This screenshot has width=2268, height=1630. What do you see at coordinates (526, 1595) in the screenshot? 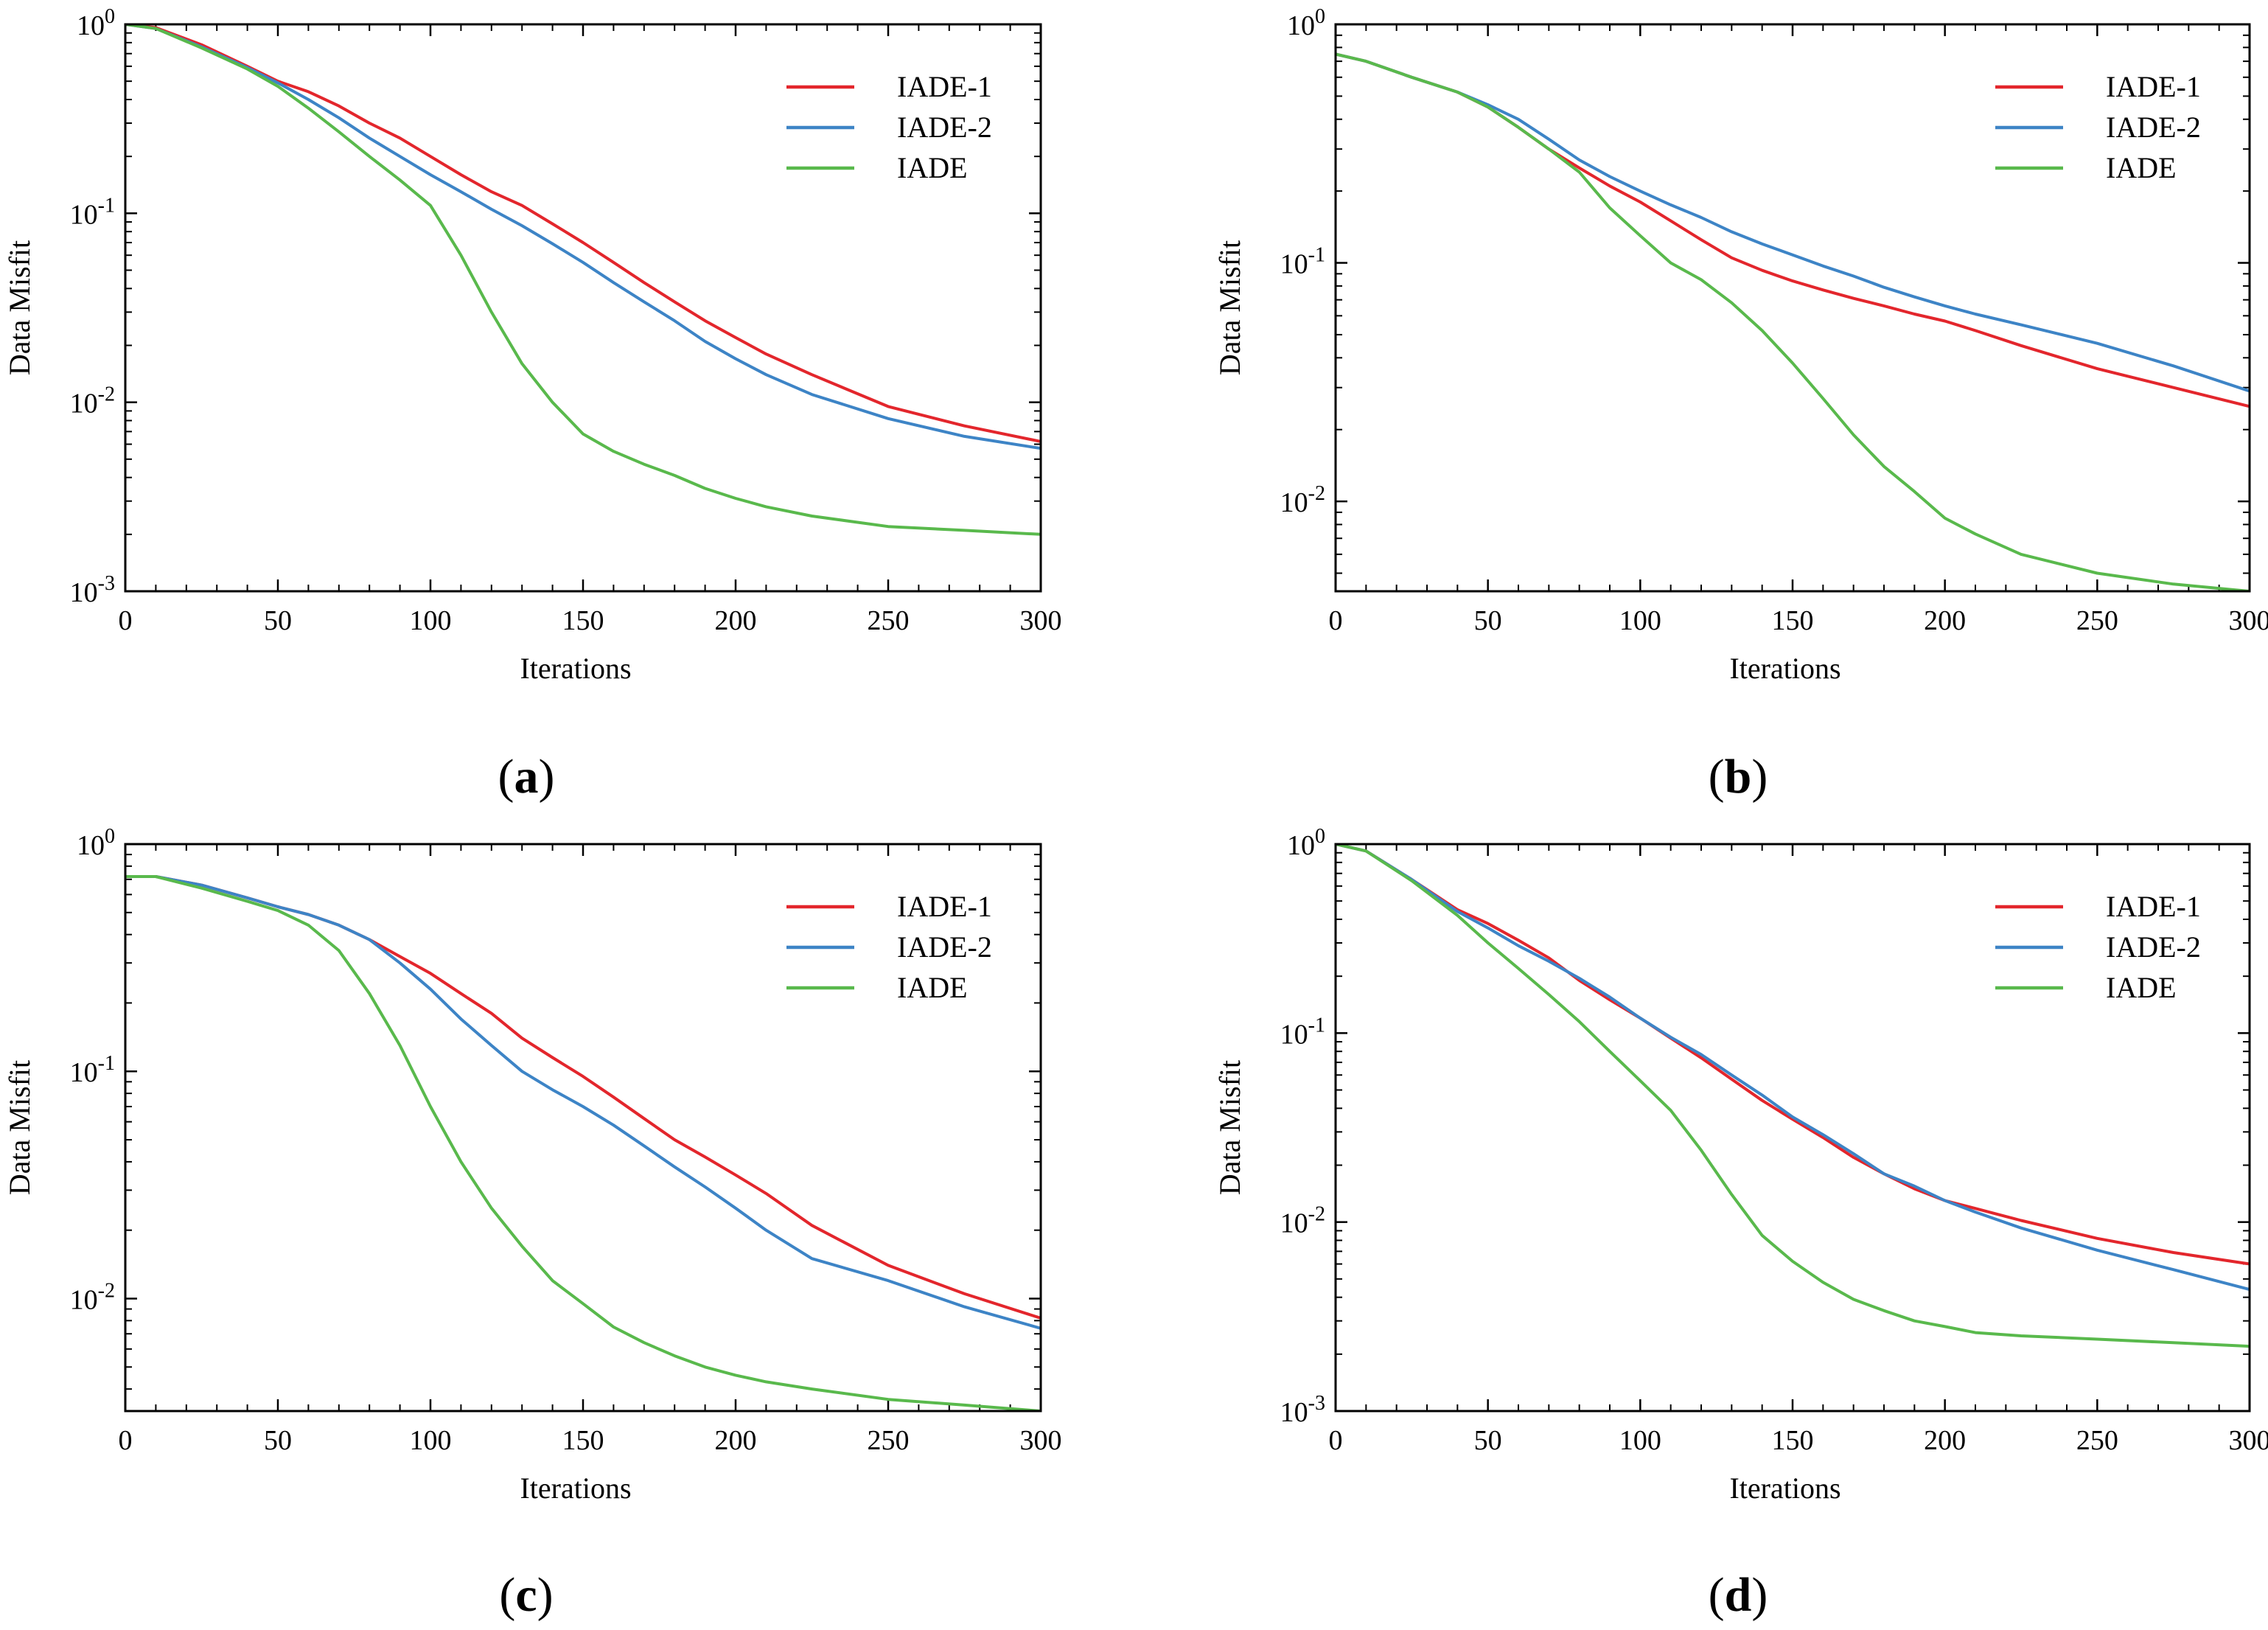
I see `panel-label: (c)` at bounding box center [526, 1595].